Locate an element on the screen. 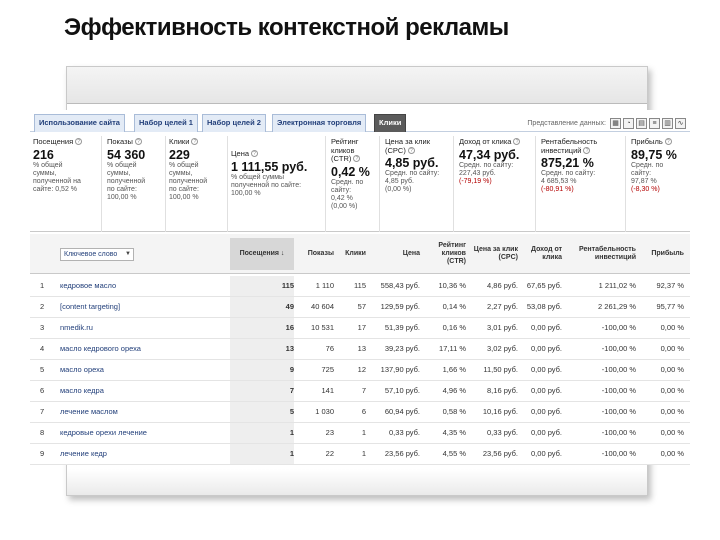 The image size is (720, 540). cell-visits: 49 is located at coordinates (262, 307).